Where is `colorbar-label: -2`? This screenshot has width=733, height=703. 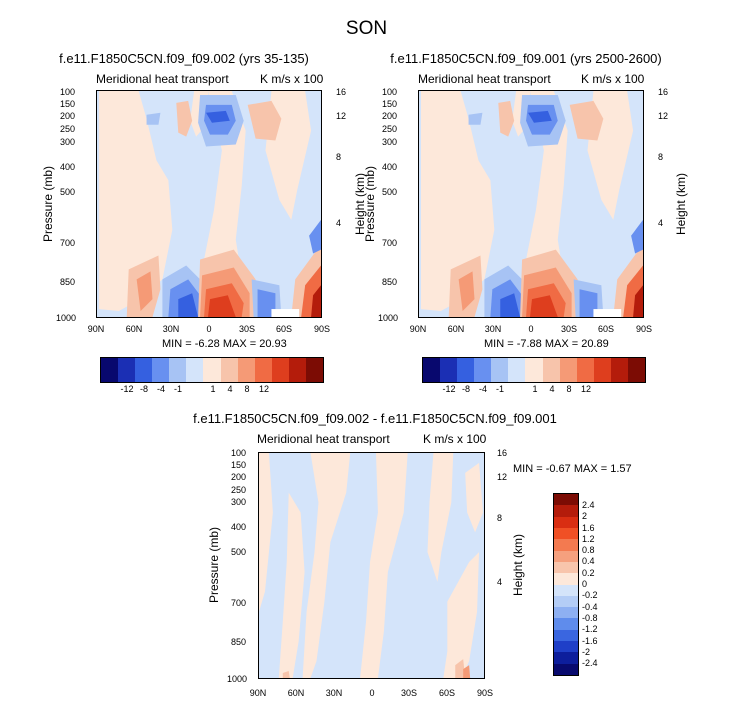 colorbar-label: -2 is located at coordinates (586, 652).